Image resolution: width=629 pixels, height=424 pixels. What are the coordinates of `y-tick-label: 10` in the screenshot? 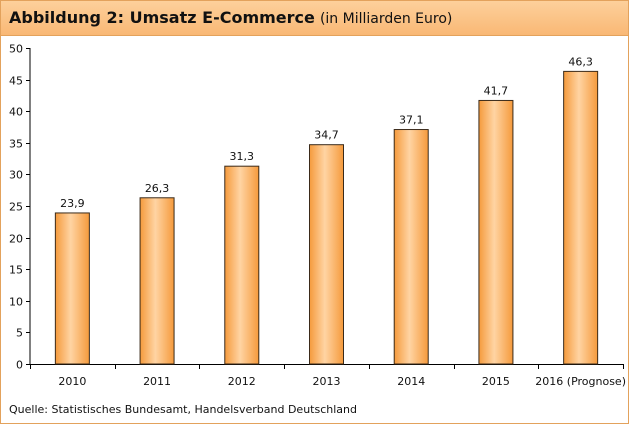 It's located at (16, 302).